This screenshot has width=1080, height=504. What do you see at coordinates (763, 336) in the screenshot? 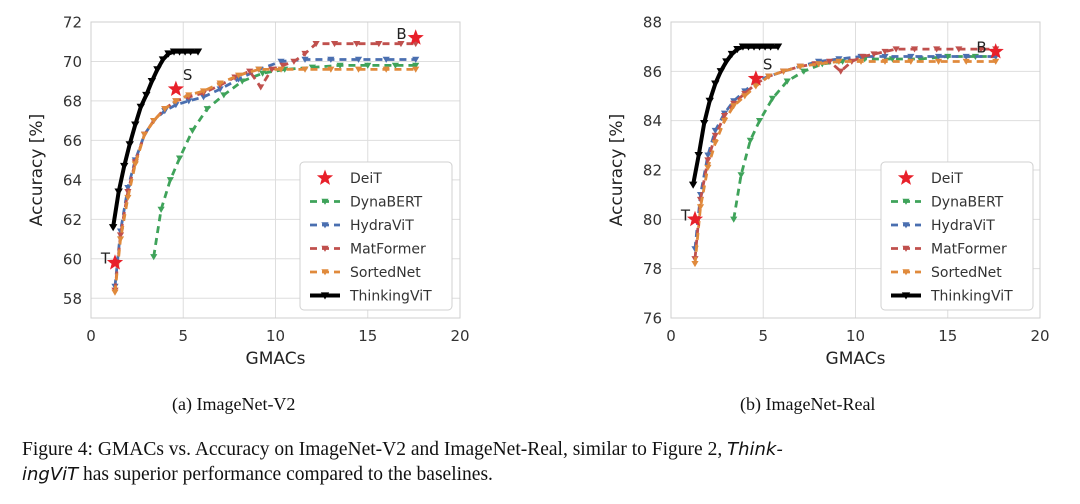
I see `x-tick-label: 5` at bounding box center [763, 336].